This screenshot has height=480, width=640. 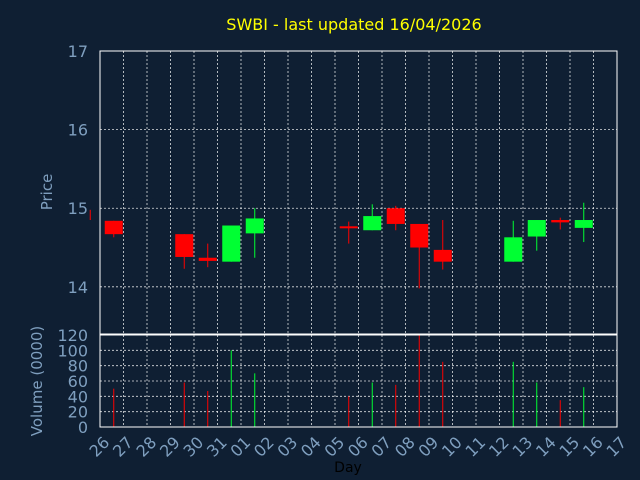 What do you see at coordinates (47, 192) in the screenshot?
I see `price-axis-label: Price` at bounding box center [47, 192].